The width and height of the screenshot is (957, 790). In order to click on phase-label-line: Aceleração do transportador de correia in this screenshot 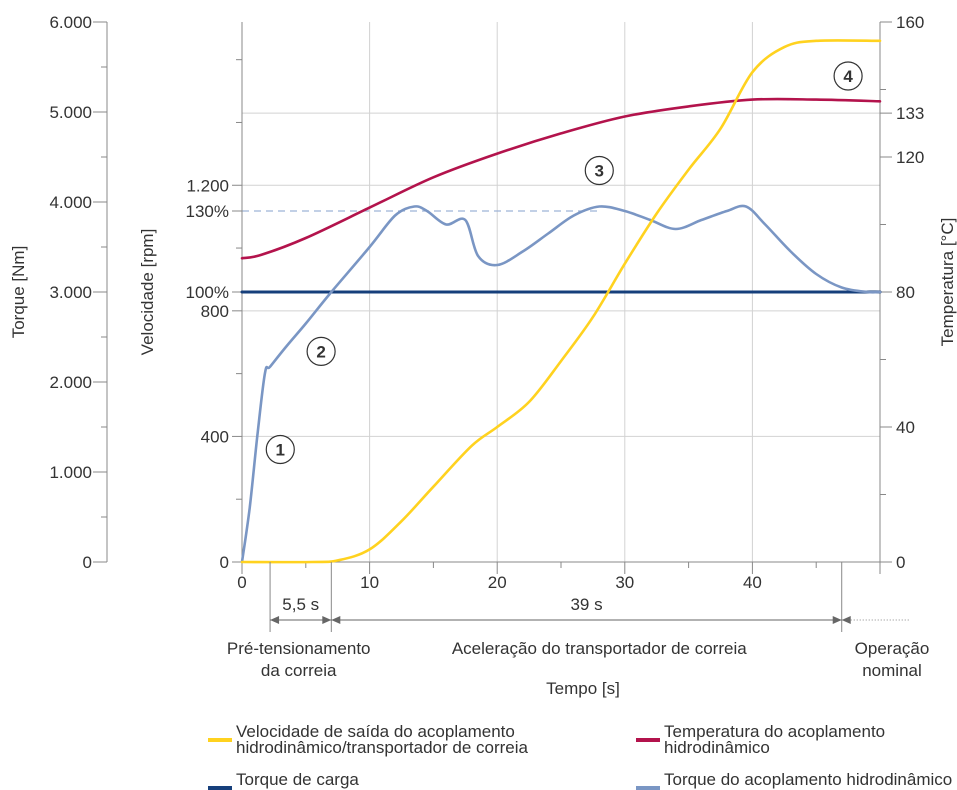, I will do `click(599, 648)`.